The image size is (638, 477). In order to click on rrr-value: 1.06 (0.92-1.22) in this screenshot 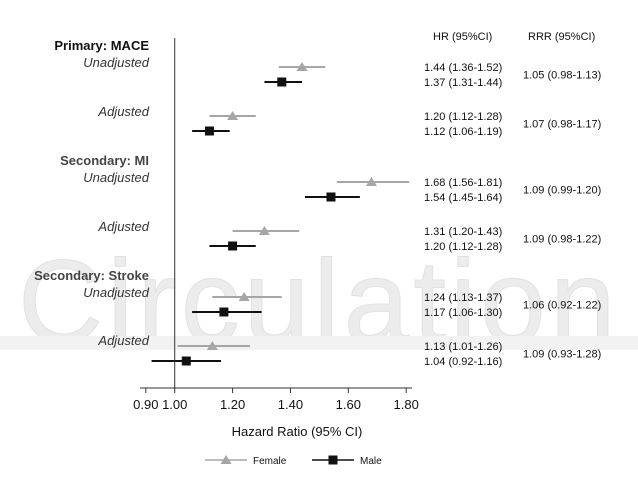, I will do `click(562, 306)`.